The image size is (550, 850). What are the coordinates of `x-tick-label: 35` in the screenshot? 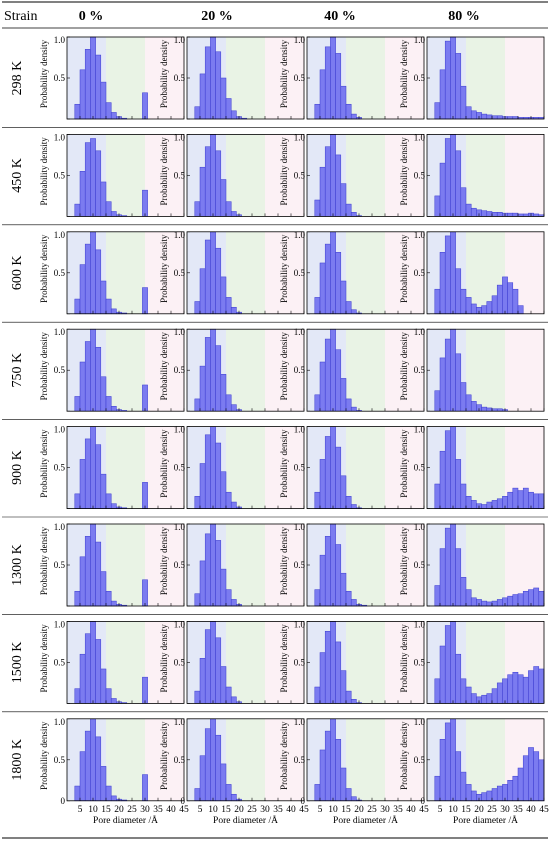 It's located at (158, 810).